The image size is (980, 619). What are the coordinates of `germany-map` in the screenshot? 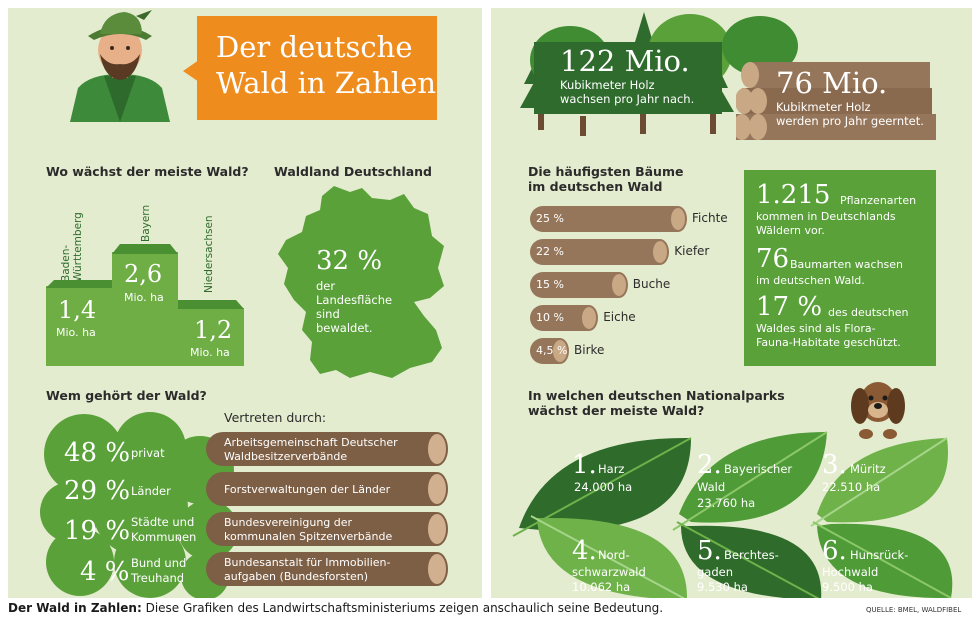 It's located at (361, 282).